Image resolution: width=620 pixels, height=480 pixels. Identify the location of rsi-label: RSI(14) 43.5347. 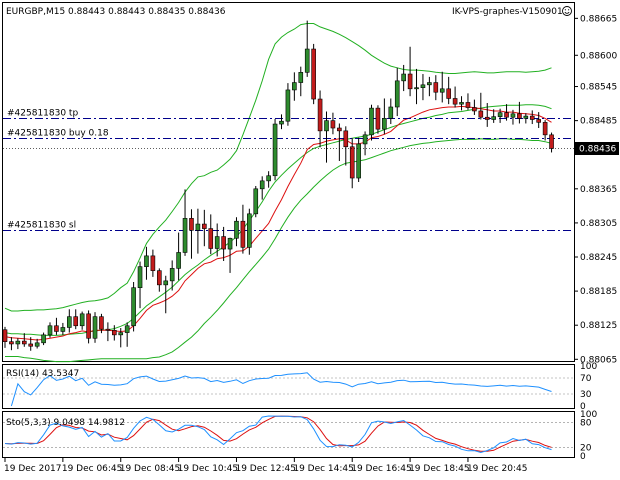
(42, 374).